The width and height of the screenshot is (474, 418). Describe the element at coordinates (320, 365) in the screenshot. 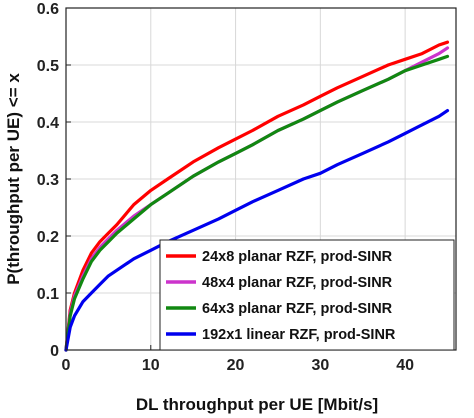

I see `x-tick-label: 30` at that location.